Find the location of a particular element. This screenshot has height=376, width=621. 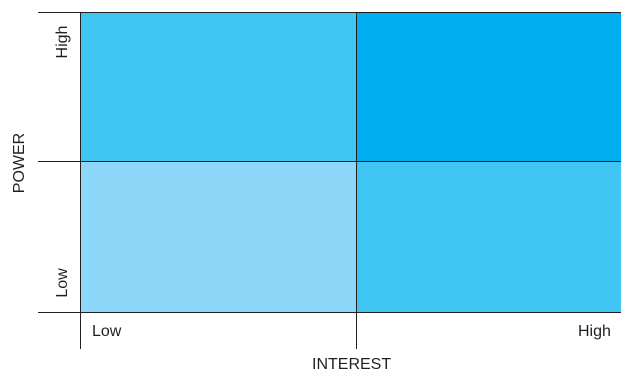

top-border-line is located at coordinates (329, 12).